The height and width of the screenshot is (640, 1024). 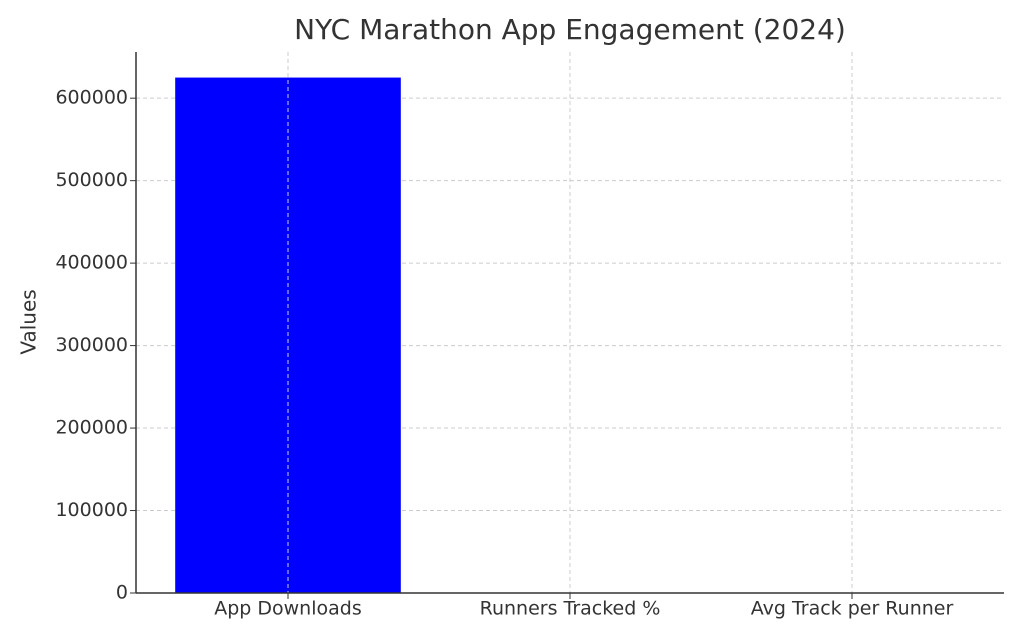 I want to click on y-tick-label: 600000, so click(x=91, y=98).